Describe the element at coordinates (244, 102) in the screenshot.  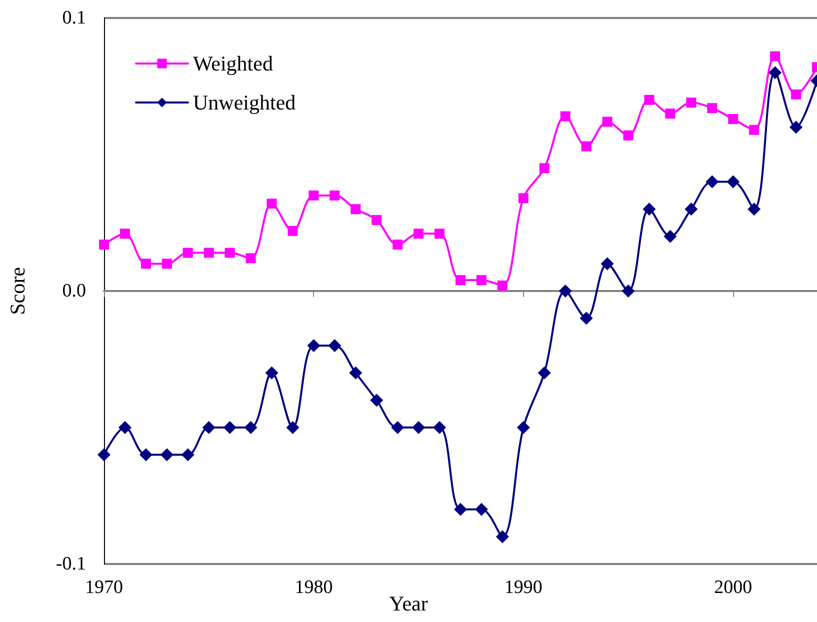
I see `legend-label: Unweighted` at that location.